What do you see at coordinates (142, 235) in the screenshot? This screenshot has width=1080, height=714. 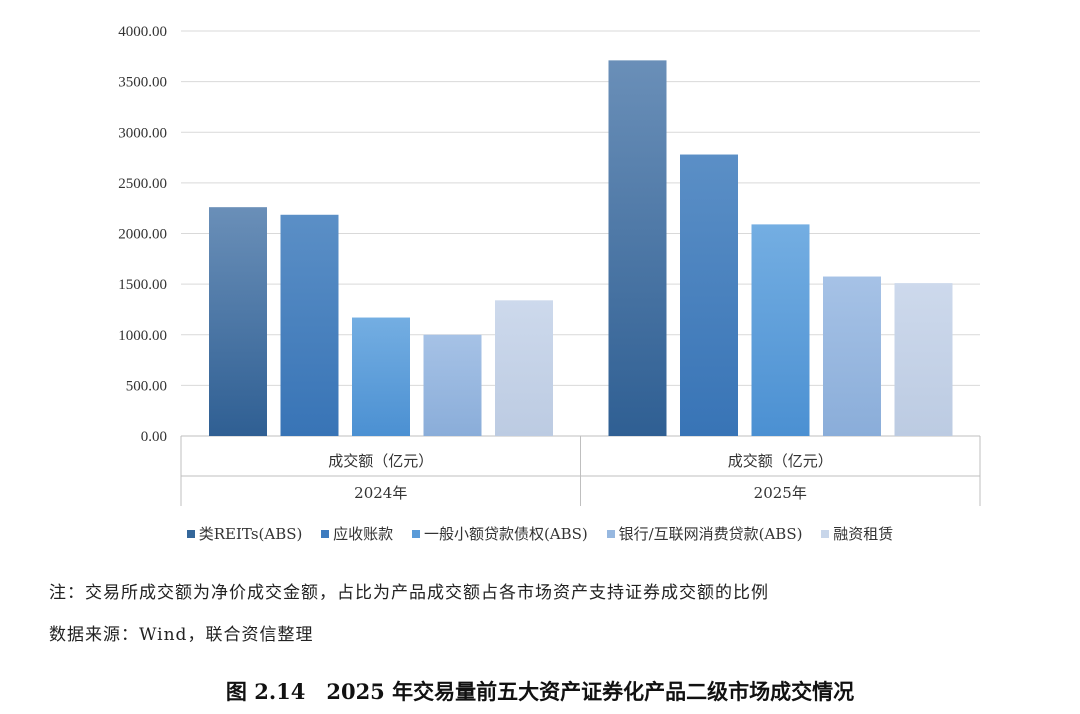 I see `y-tick-label: 2000.00` at bounding box center [142, 235].